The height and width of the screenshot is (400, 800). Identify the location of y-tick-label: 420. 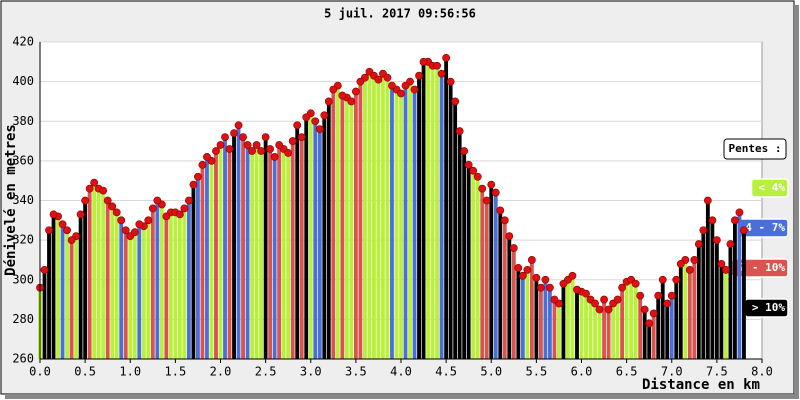
(23, 42).